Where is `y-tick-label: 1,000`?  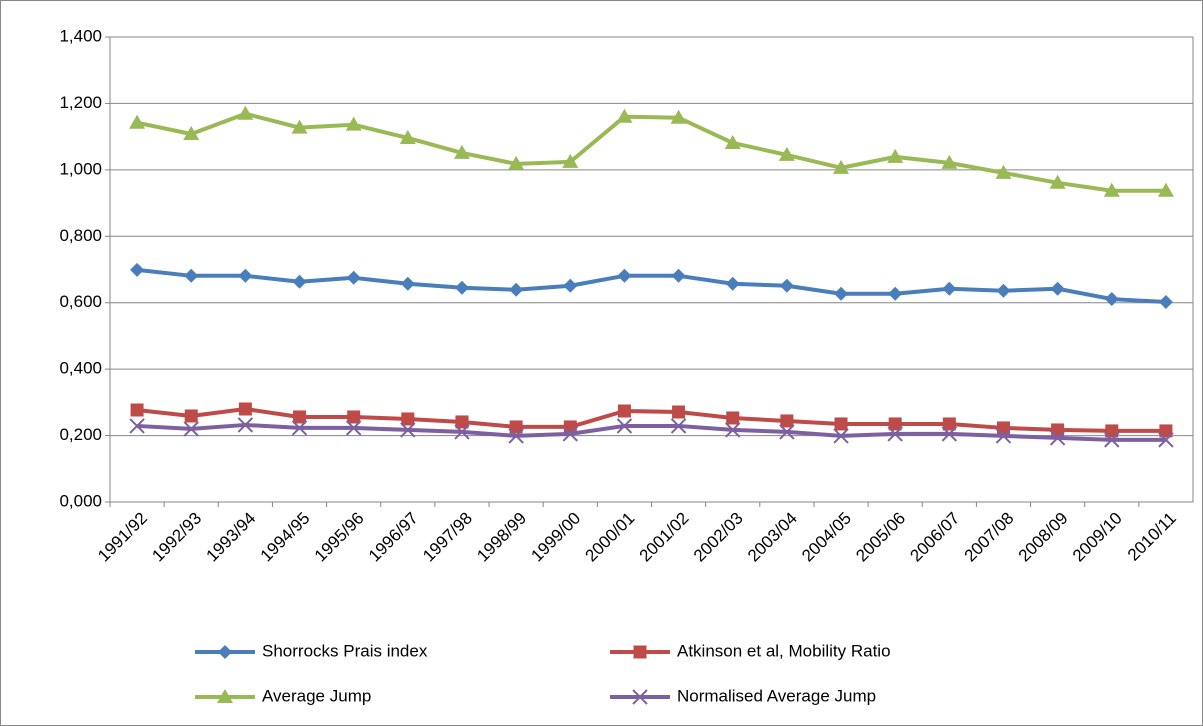 y-tick-label: 1,000 is located at coordinates (80, 168).